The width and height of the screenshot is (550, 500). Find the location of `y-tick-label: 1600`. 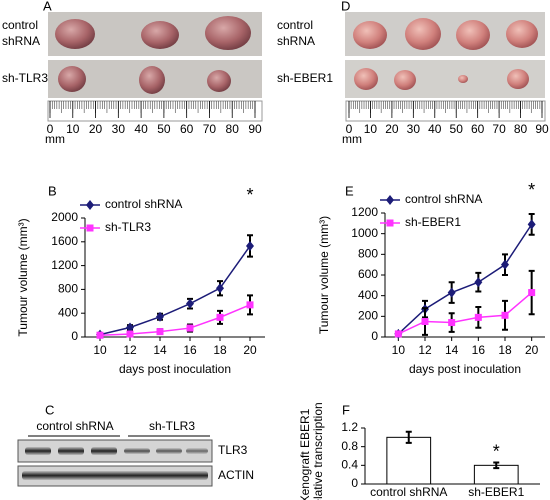

y-tick-label: 1600 is located at coordinates (64, 241).